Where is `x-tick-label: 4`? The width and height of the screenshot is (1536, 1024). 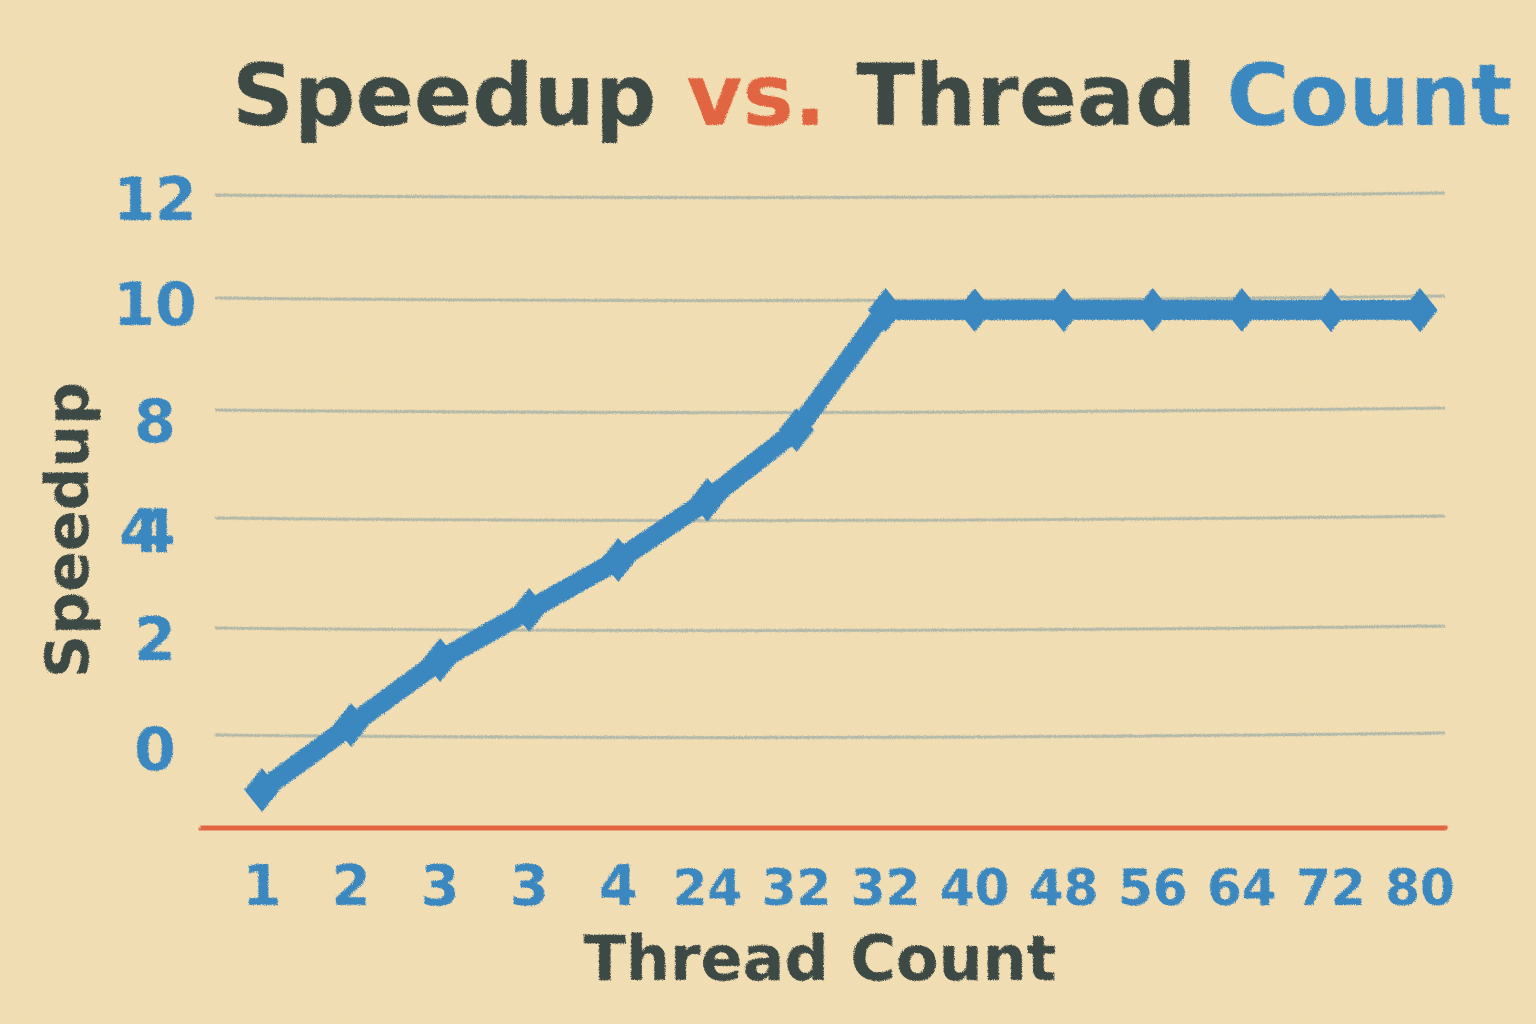
x-tick-label: 4 is located at coordinates (618, 886).